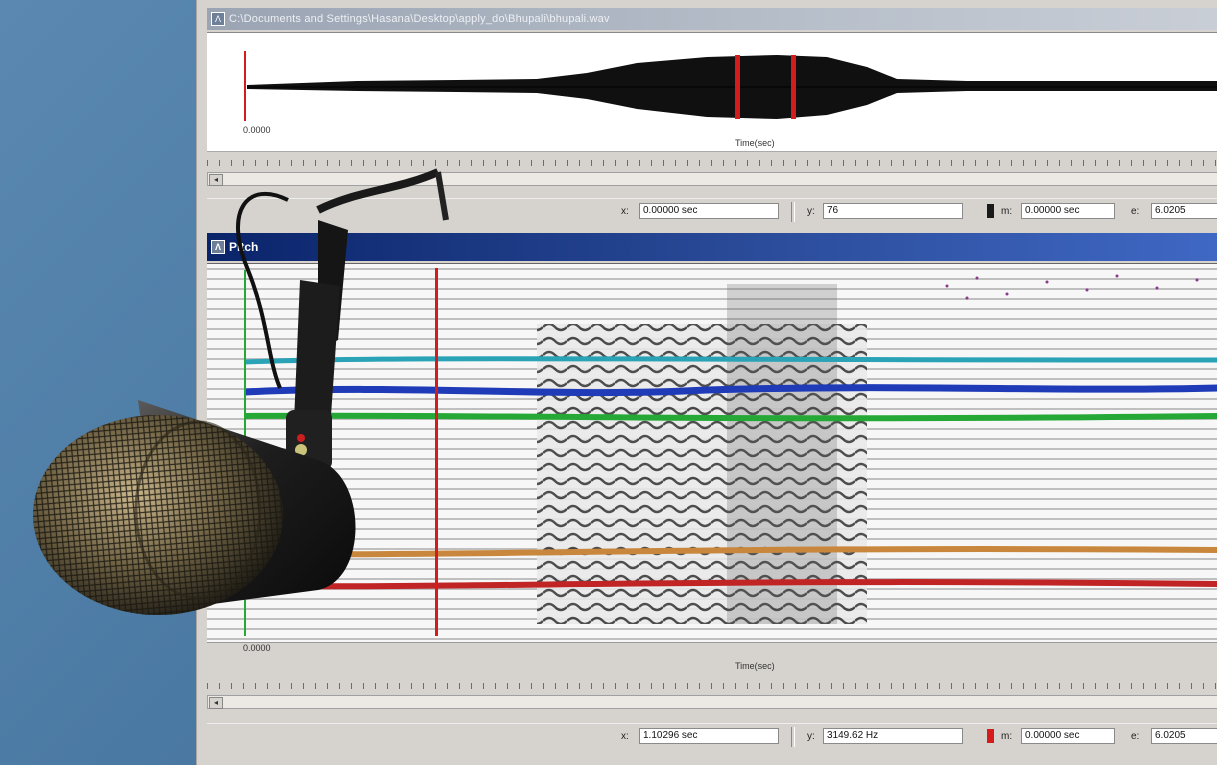 This screenshot has height=765, width=1217. Describe the element at coordinates (730, 584) in the screenshot. I see `harmonic-red` at that location.